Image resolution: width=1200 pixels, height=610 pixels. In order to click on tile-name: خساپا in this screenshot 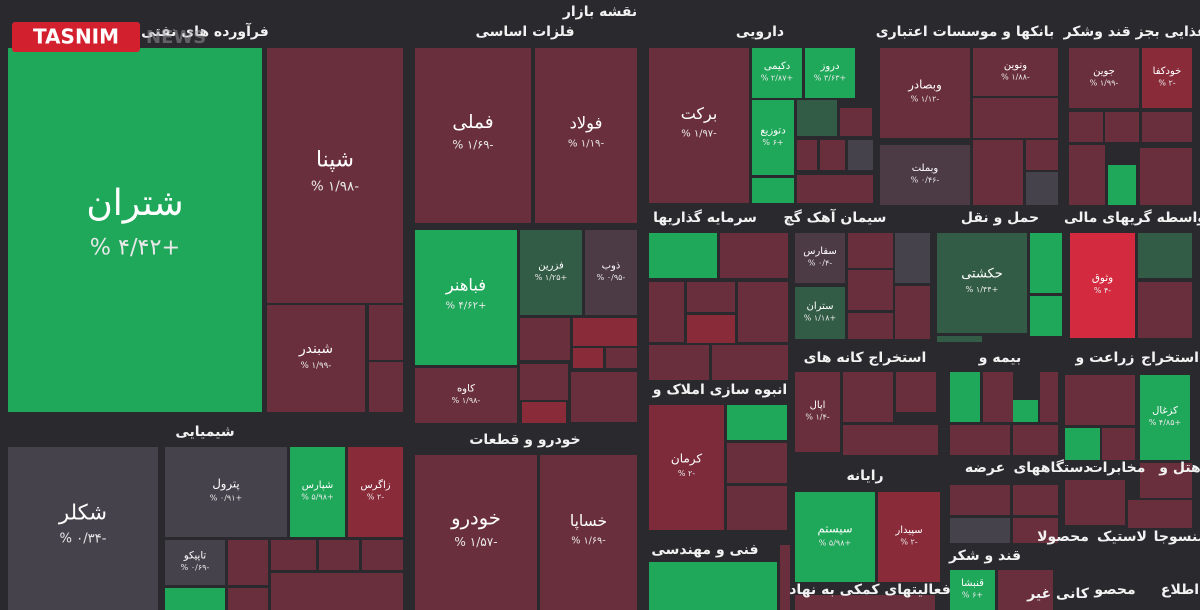, I will do `click(588, 521)`.